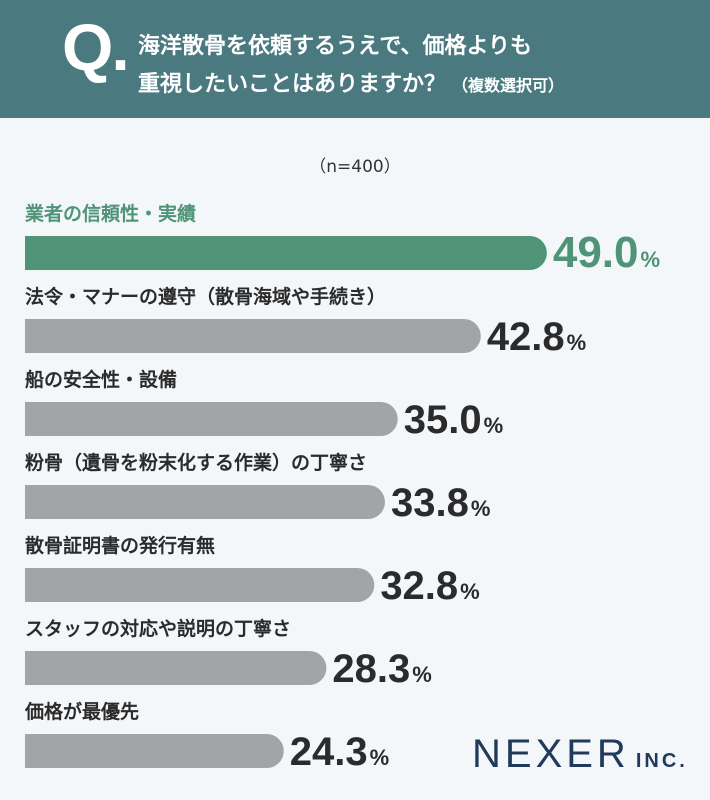 The image size is (710, 800). Describe the element at coordinates (101, 379) in the screenshot. I see `bar-label: 船の安全性・設備` at that location.